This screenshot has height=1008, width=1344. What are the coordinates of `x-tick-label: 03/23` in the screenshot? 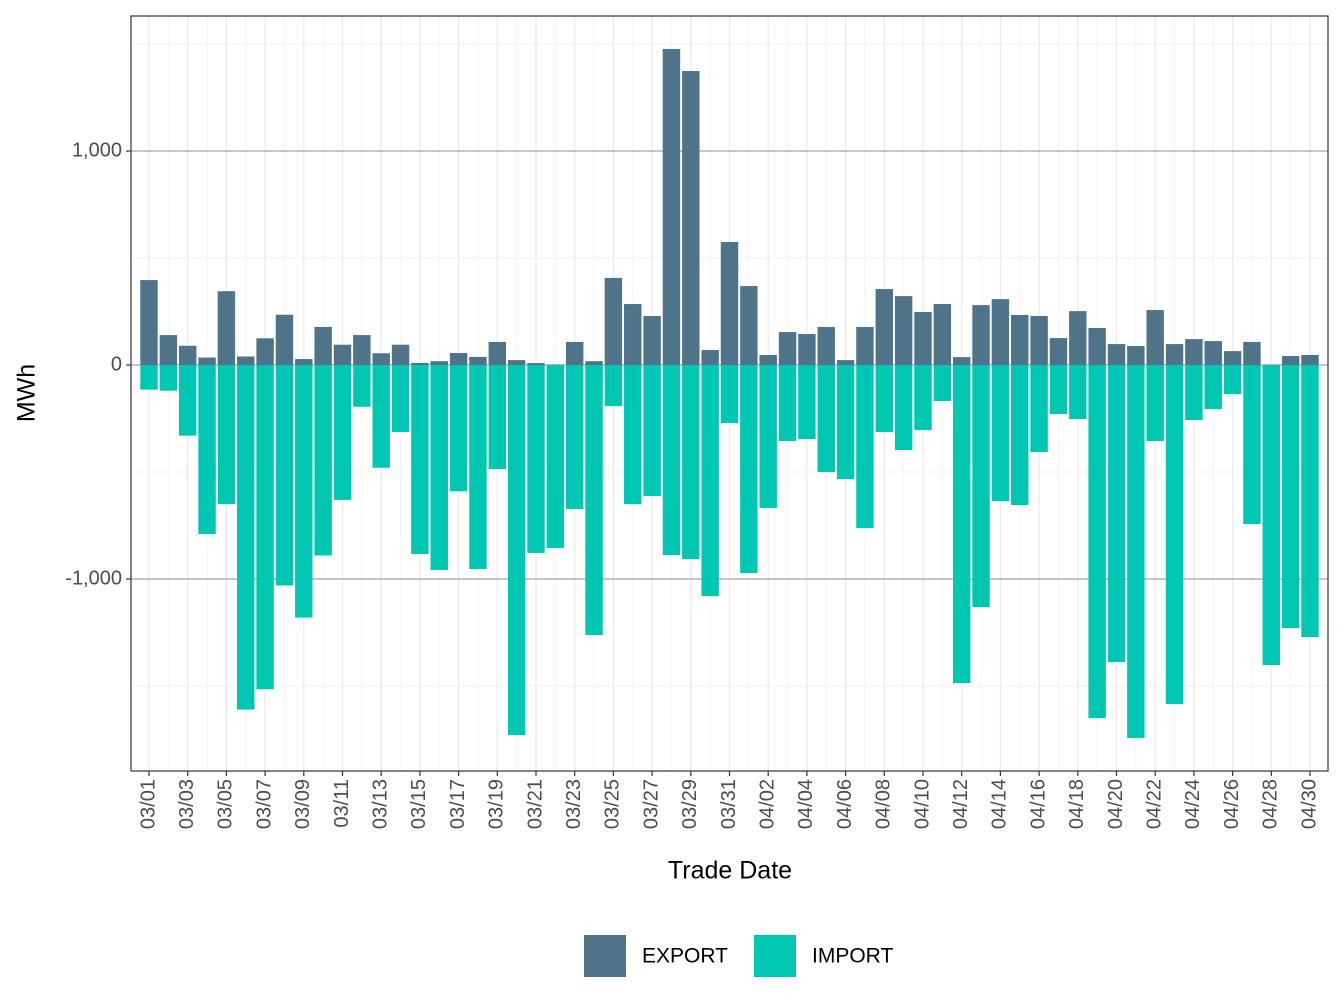 It's located at (574, 804).